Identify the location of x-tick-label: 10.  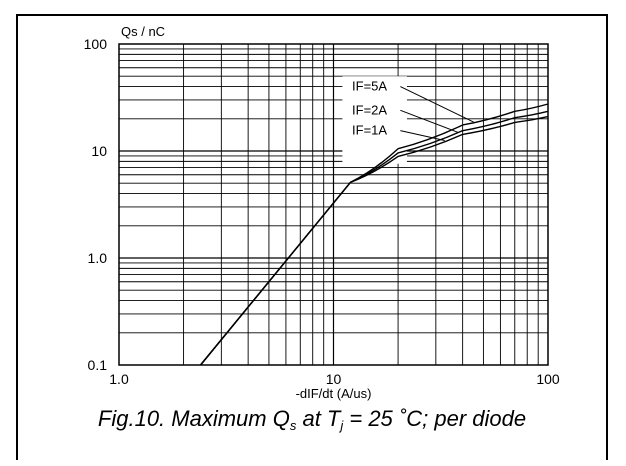
(334, 379).